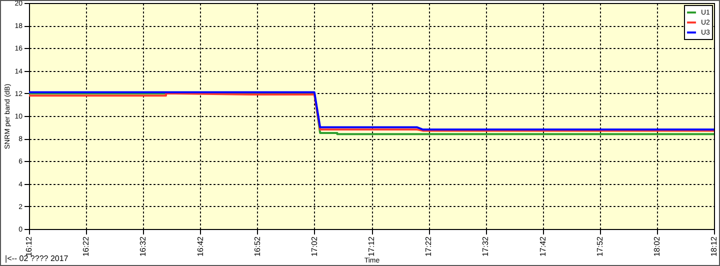  Describe the element at coordinates (143, 246) in the screenshot. I see `x-tick-label: 16:32` at that location.